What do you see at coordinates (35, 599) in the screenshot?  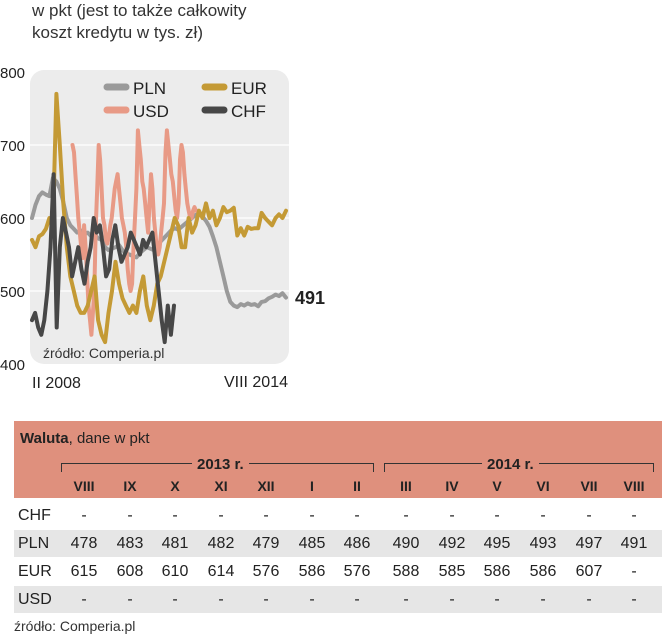 I see `currency-label: USD` at bounding box center [35, 599].